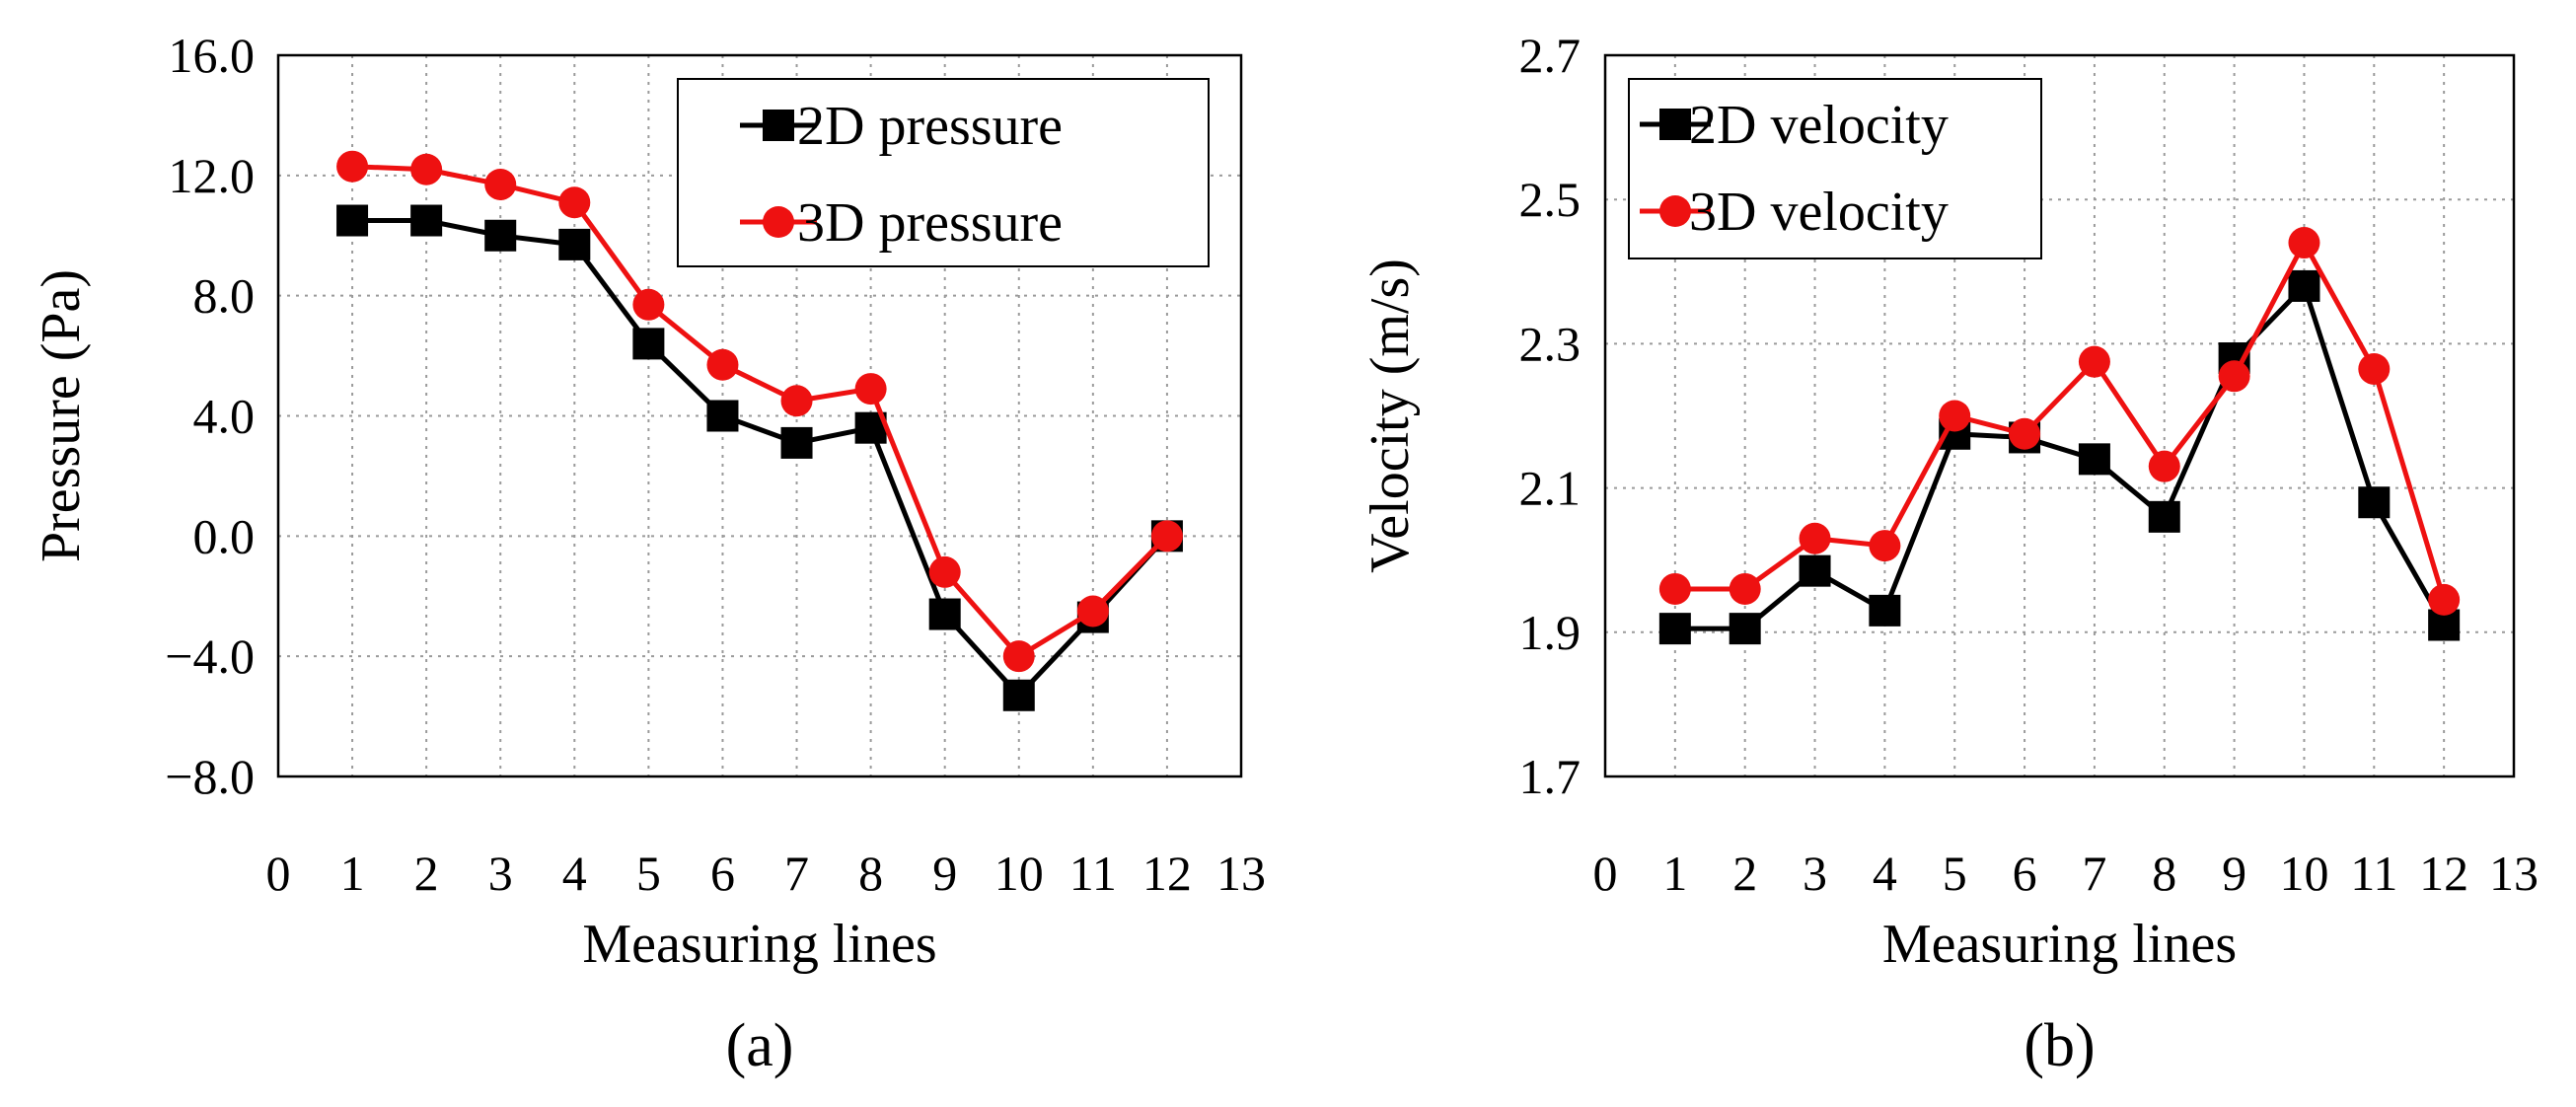 Image resolution: width=2576 pixels, height=1107 pixels. I want to click on y-tick-label: 2.3, so click(1550, 343).